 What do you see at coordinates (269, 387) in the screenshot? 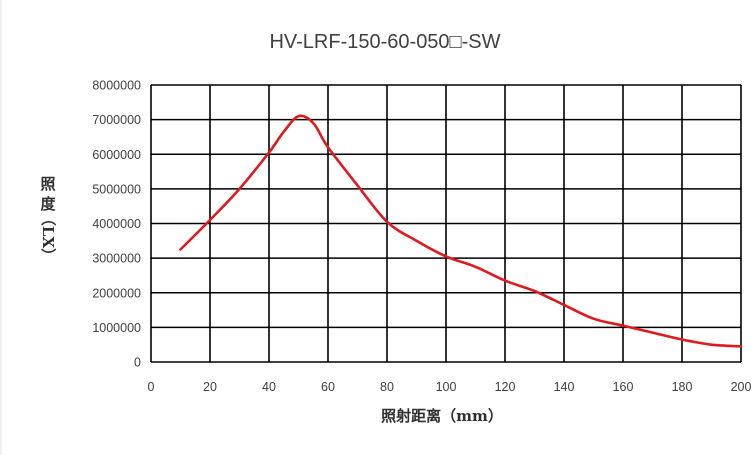
I see `x-tick-label: 40` at bounding box center [269, 387].